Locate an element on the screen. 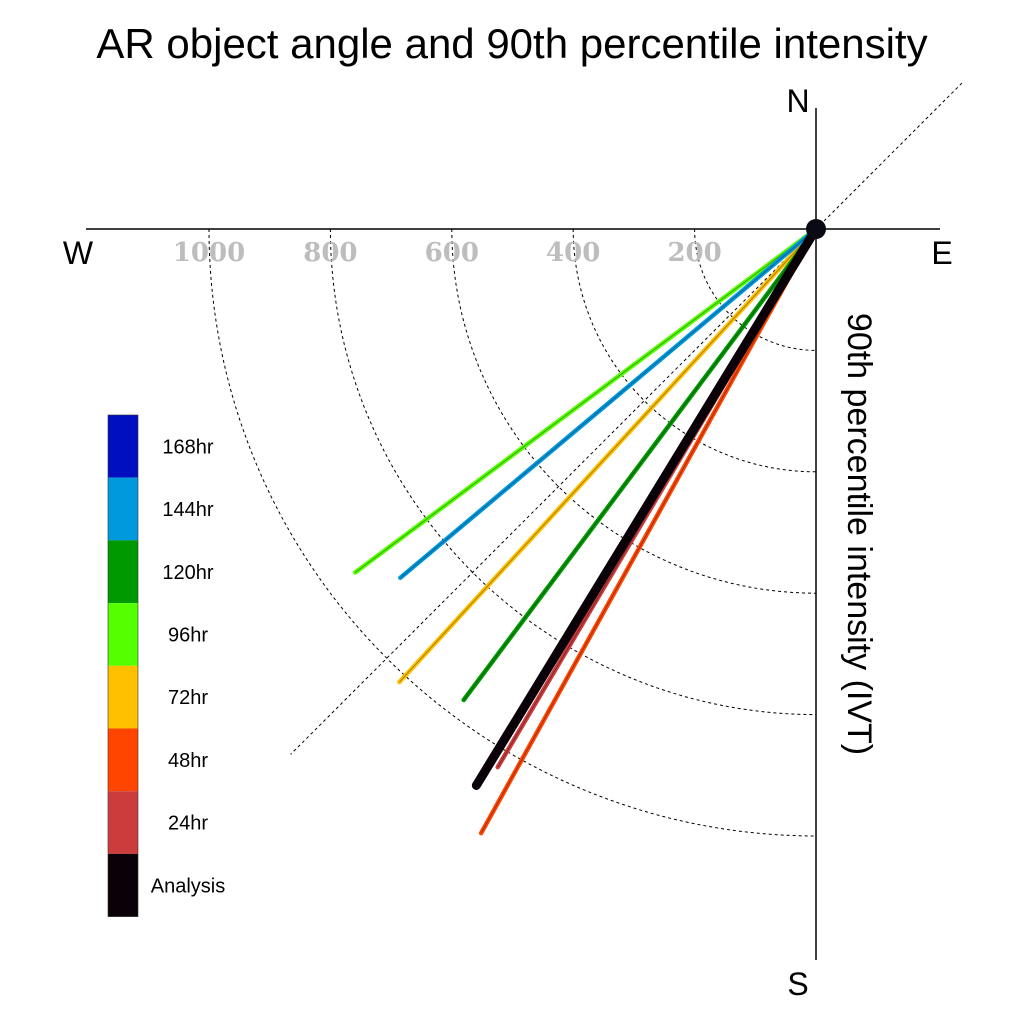  radial-tick-label: 600 is located at coordinates (452, 253).